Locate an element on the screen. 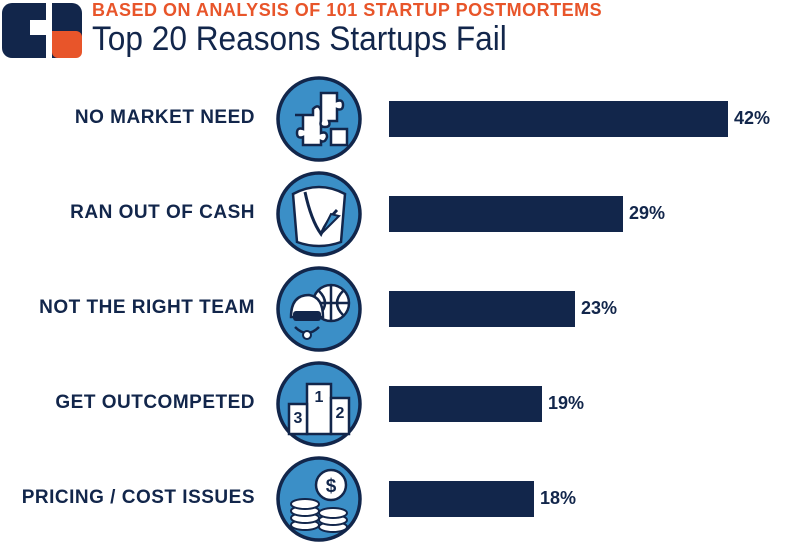  svg-text: 2 is located at coordinates (340, 413).